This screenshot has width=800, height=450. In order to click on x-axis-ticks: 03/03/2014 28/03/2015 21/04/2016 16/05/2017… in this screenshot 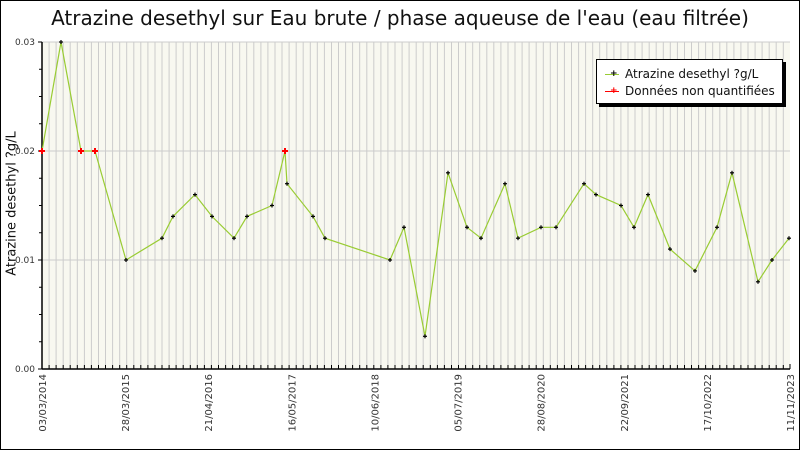, I will do `click(417, 403)`.